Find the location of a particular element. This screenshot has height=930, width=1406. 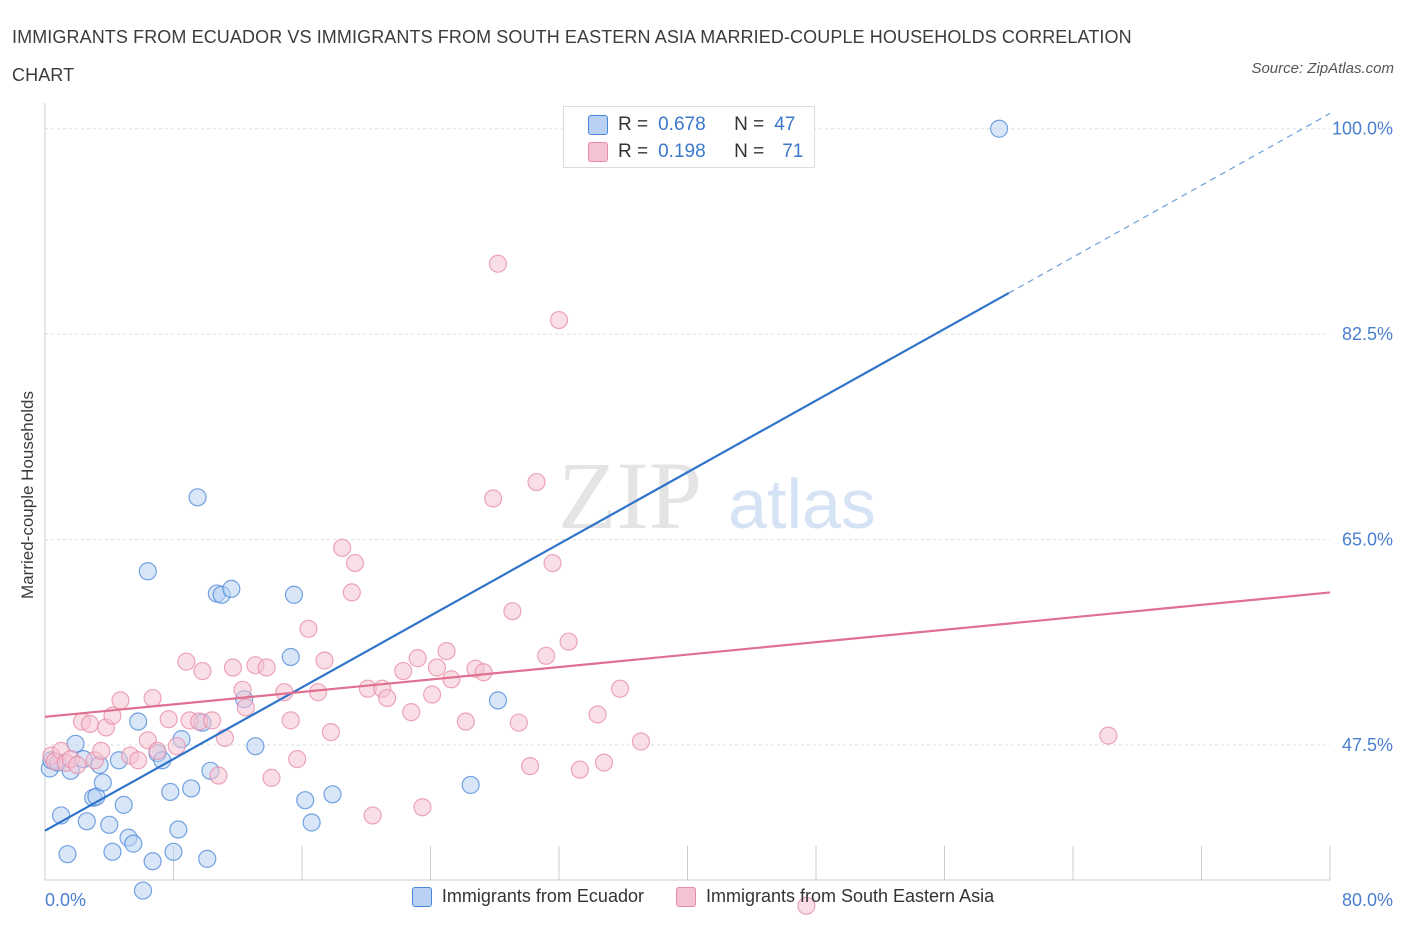

y-tick-label: 82.5% is located at coordinates (1367, 334).